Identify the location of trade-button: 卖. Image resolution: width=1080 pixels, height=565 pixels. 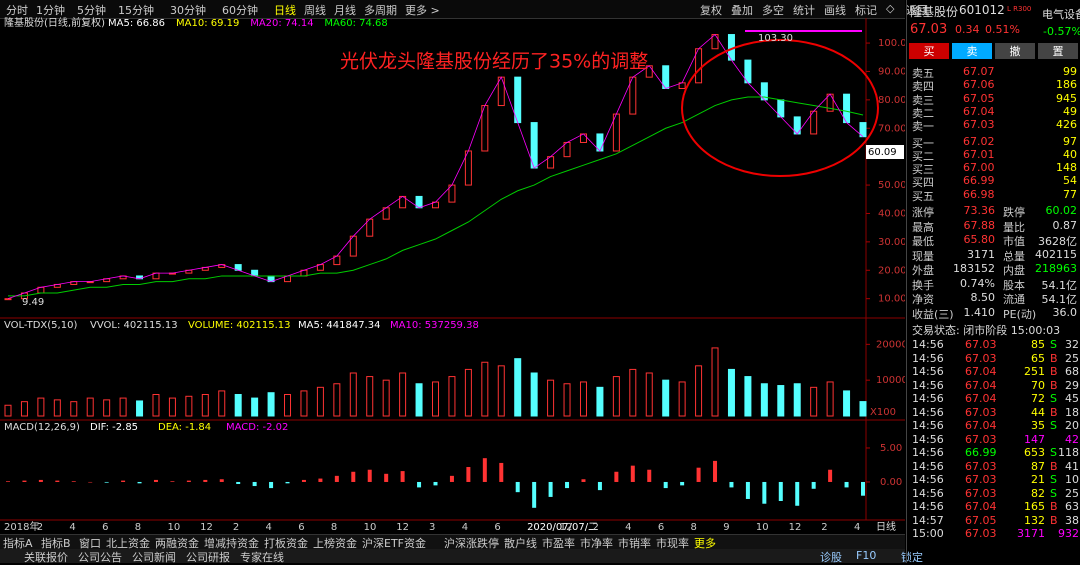
(972, 51).